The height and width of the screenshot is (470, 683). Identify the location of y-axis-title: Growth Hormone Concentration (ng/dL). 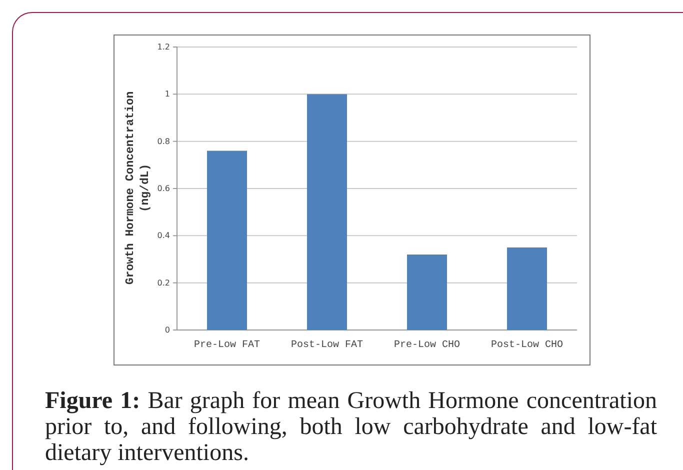
(138, 188).